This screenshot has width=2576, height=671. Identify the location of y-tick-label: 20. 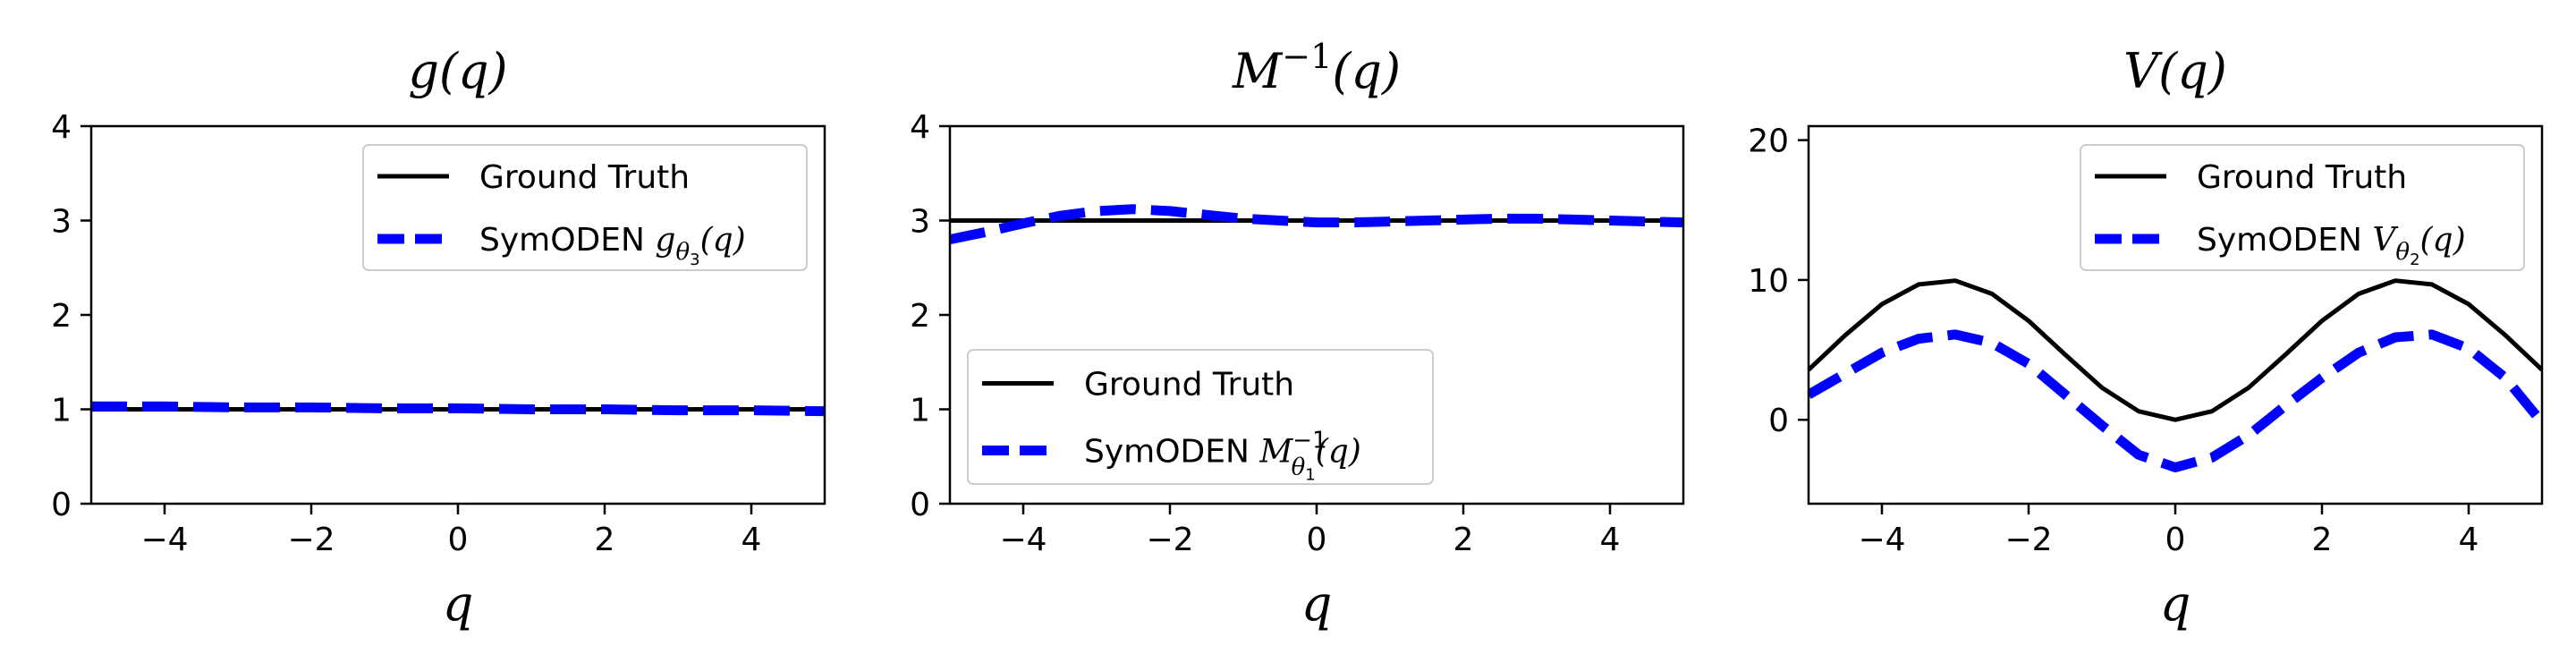
(1768, 141).